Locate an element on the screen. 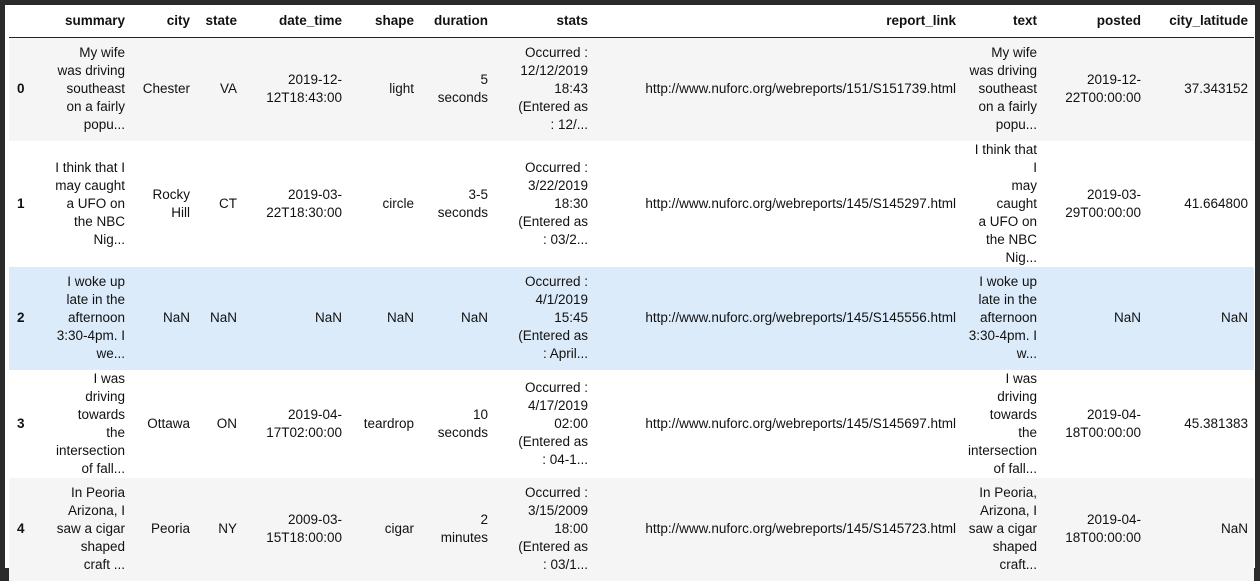 Image resolution: width=1260 pixels, height=581 pixels. cell-city-latitude: 37.343152 is located at coordinates (1216, 89).